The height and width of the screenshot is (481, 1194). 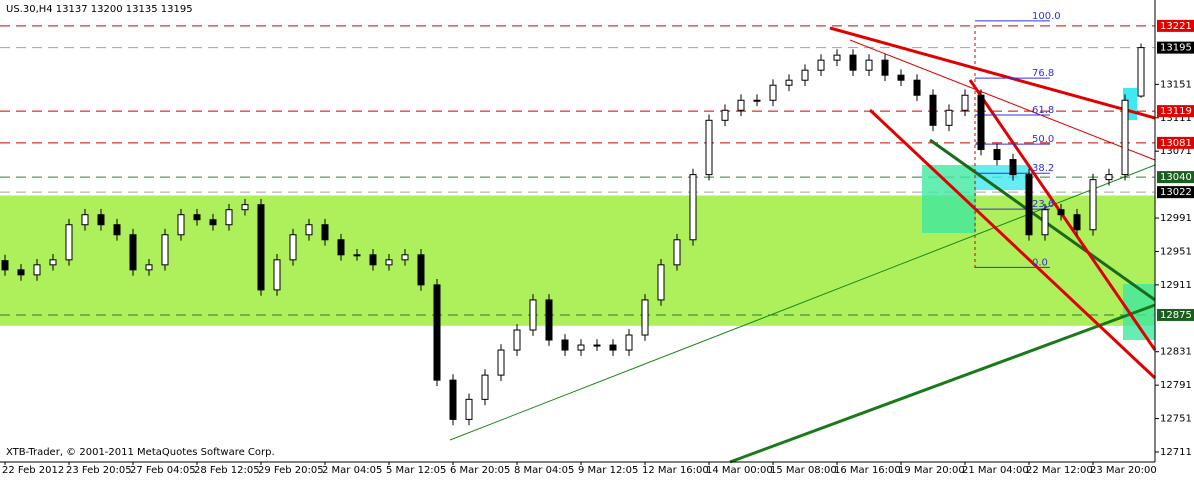 What do you see at coordinates (480, 470) in the screenshot?
I see `x-tick-label: 6 Mar 20:05` at bounding box center [480, 470].